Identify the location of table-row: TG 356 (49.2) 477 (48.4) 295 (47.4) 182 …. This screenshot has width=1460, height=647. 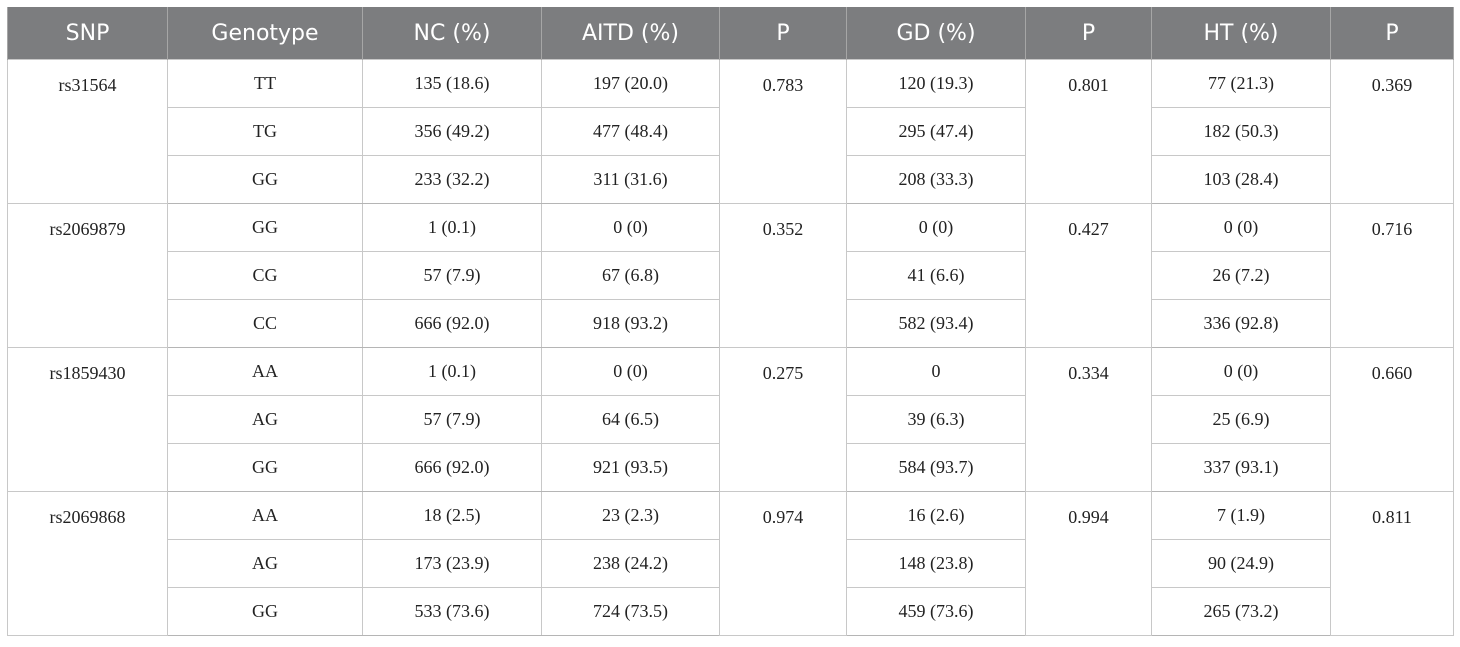
(731, 131).